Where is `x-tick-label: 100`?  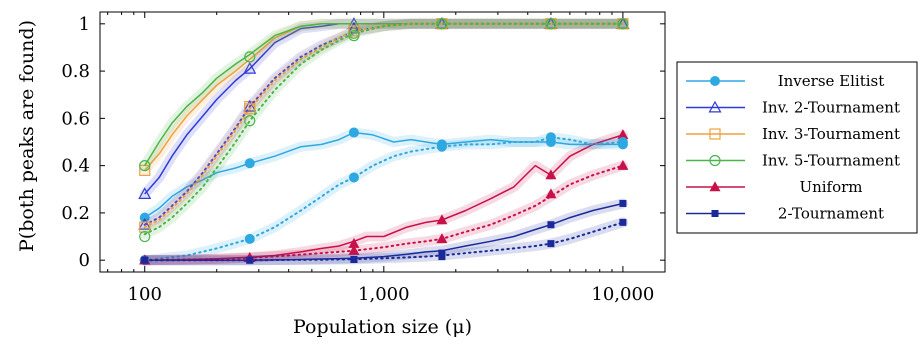
x-tick-label: 100 is located at coordinates (145, 294).